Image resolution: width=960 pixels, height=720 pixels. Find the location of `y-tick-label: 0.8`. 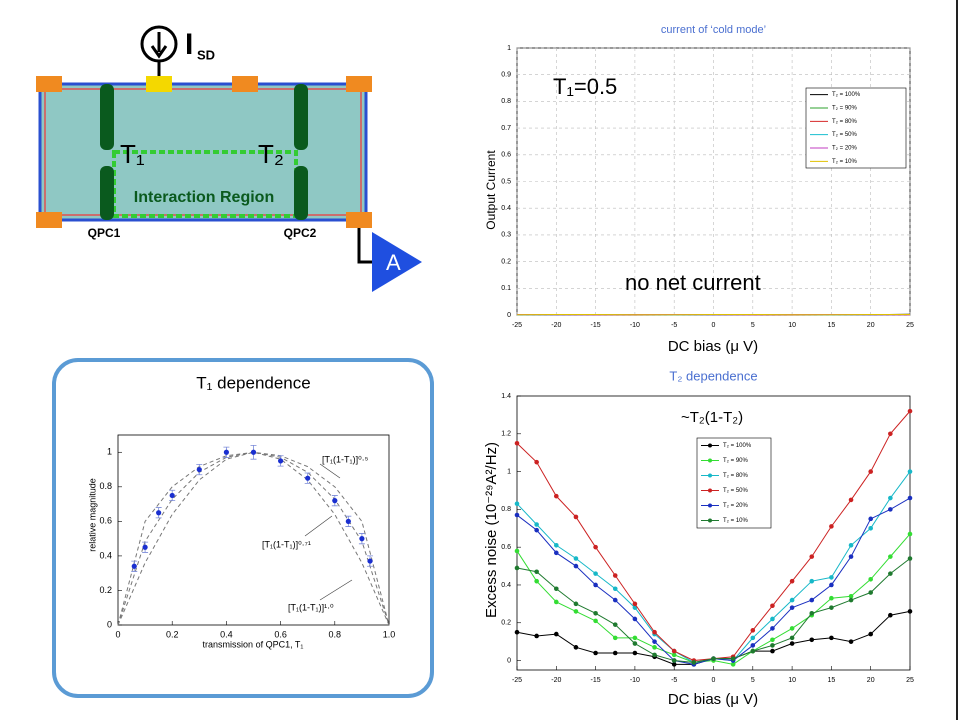

y-tick-label: 0.8 is located at coordinates (105, 486).